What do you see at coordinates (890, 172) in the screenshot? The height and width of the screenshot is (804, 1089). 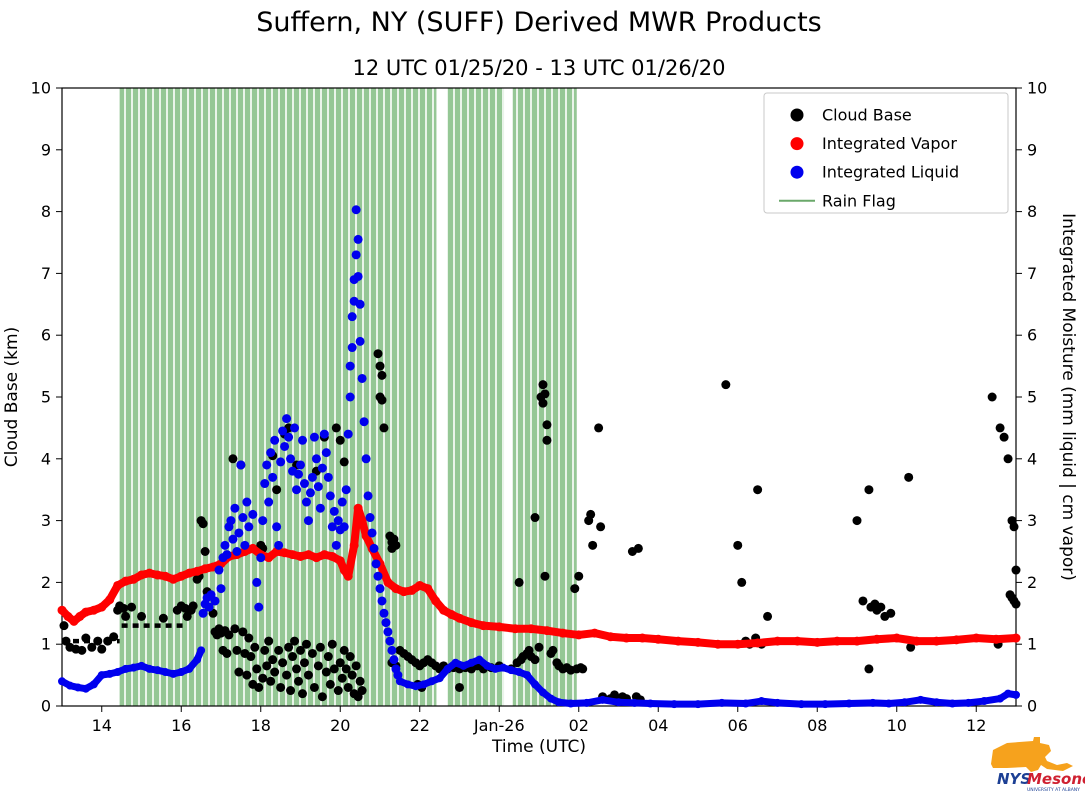 I see `legend-label: Integrated Liquid` at bounding box center [890, 172].